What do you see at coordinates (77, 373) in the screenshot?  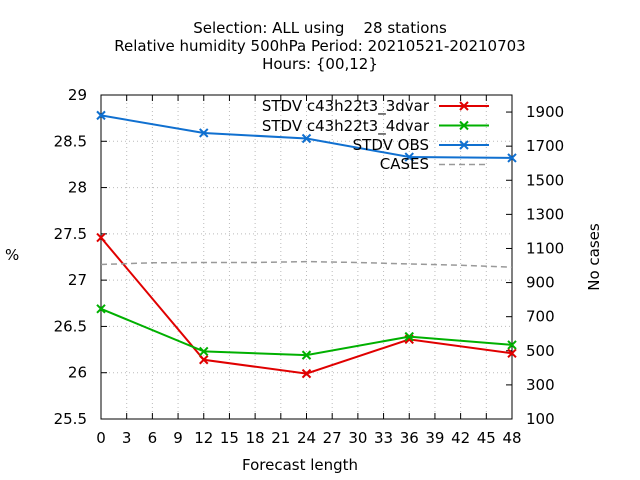 I see `y-tick-label: 26` at bounding box center [77, 373].